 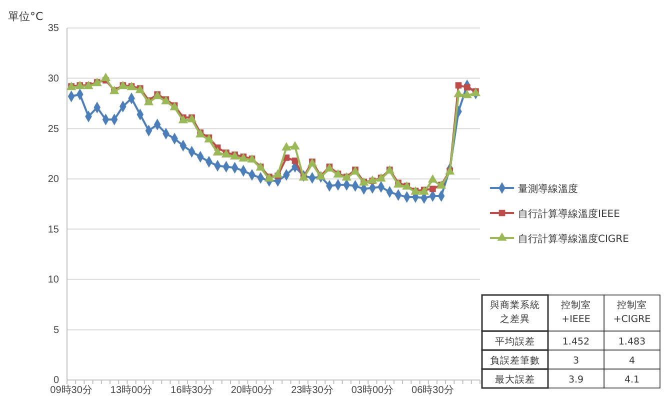 I want to click on text: 3, so click(x=576, y=361).